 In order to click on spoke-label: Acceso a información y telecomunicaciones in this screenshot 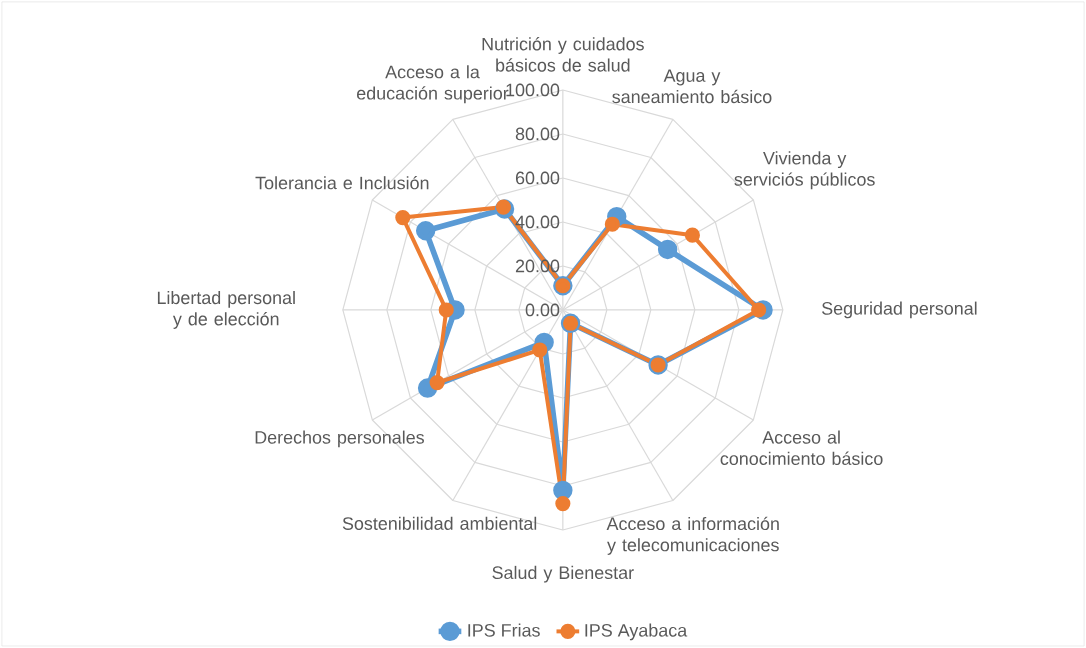, I will do `click(692, 535)`.